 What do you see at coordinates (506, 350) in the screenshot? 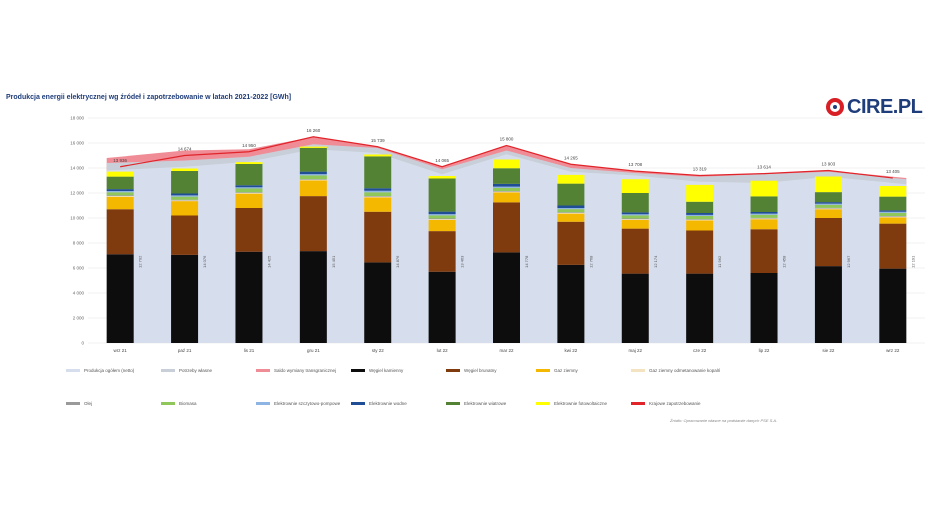
I see `x-tick-label: mar 22` at bounding box center [506, 350].